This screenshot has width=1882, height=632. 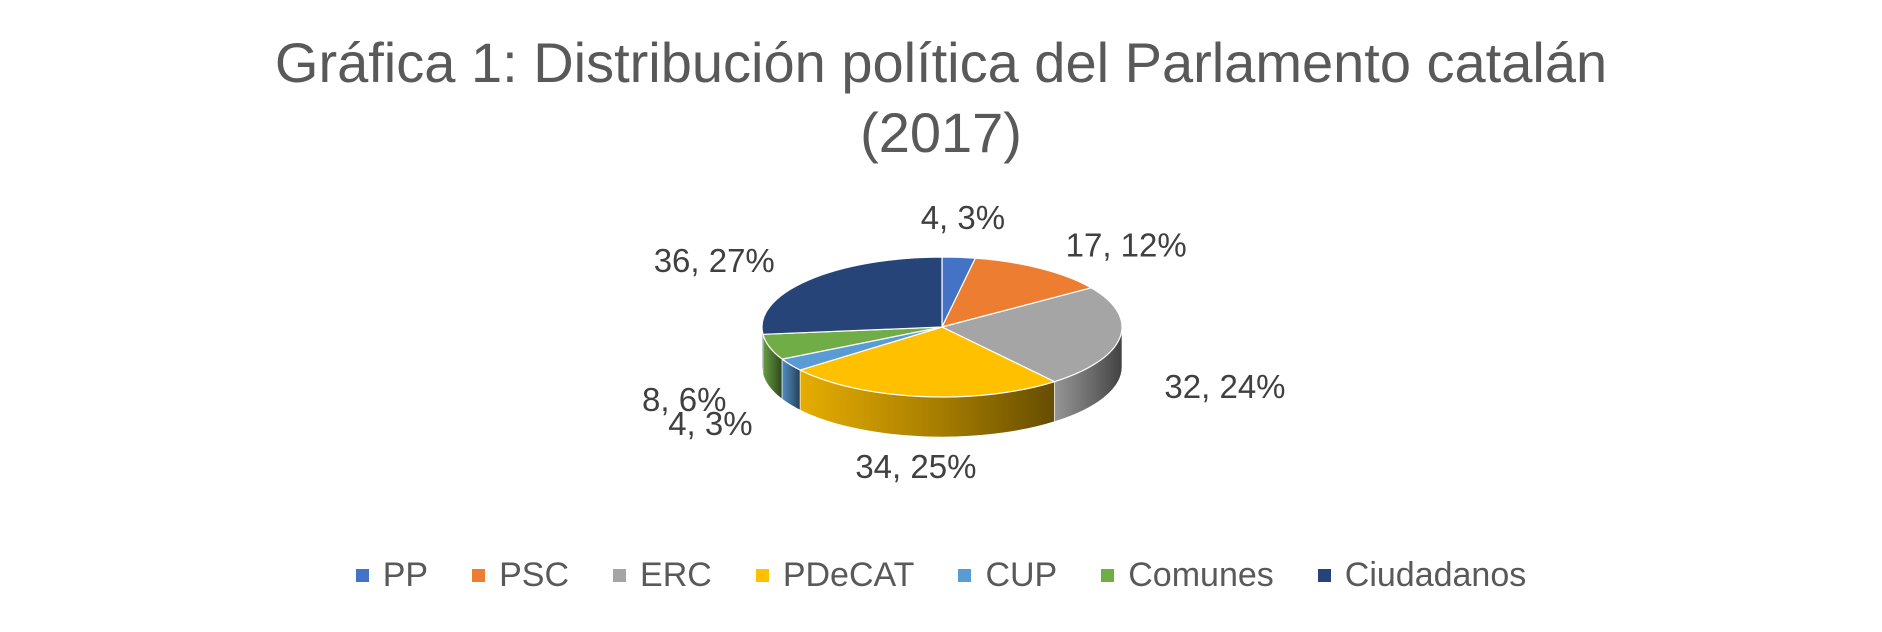 What do you see at coordinates (915, 466) in the screenshot?
I see `data-label-pdecat: 34, 25%` at bounding box center [915, 466].